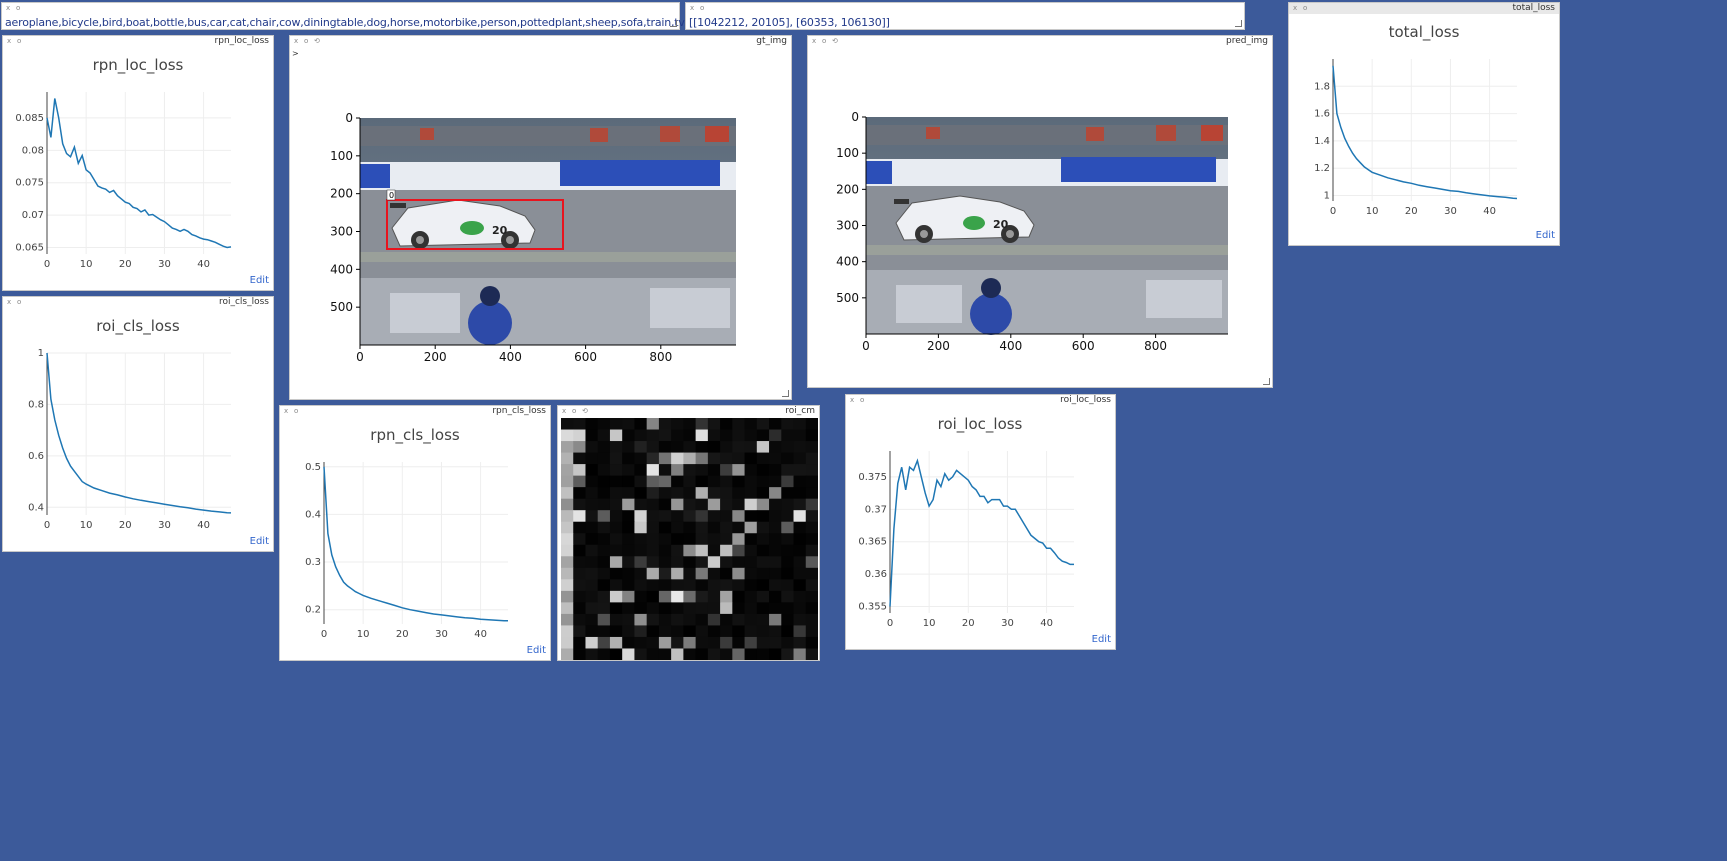 The image size is (1727, 861). Describe the element at coordinates (789, 22) in the screenshot. I see `pairs-text: [[1042212, 20105], [60353, 106130]]` at that location.